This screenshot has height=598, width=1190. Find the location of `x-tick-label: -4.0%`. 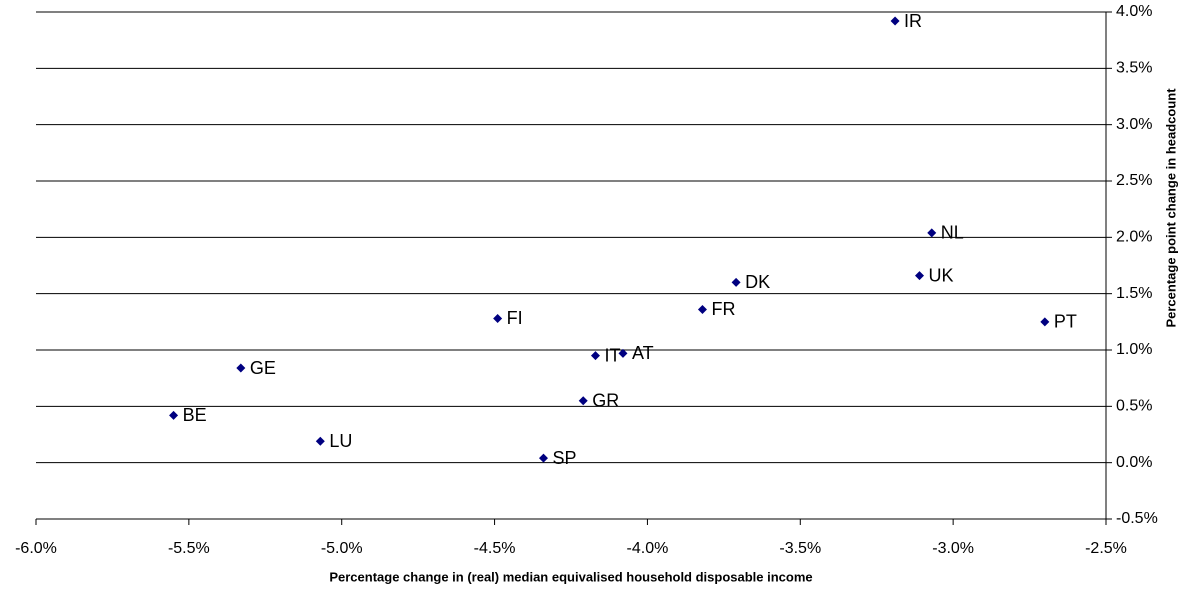

x-tick-label: -4.0% is located at coordinates (648, 548).